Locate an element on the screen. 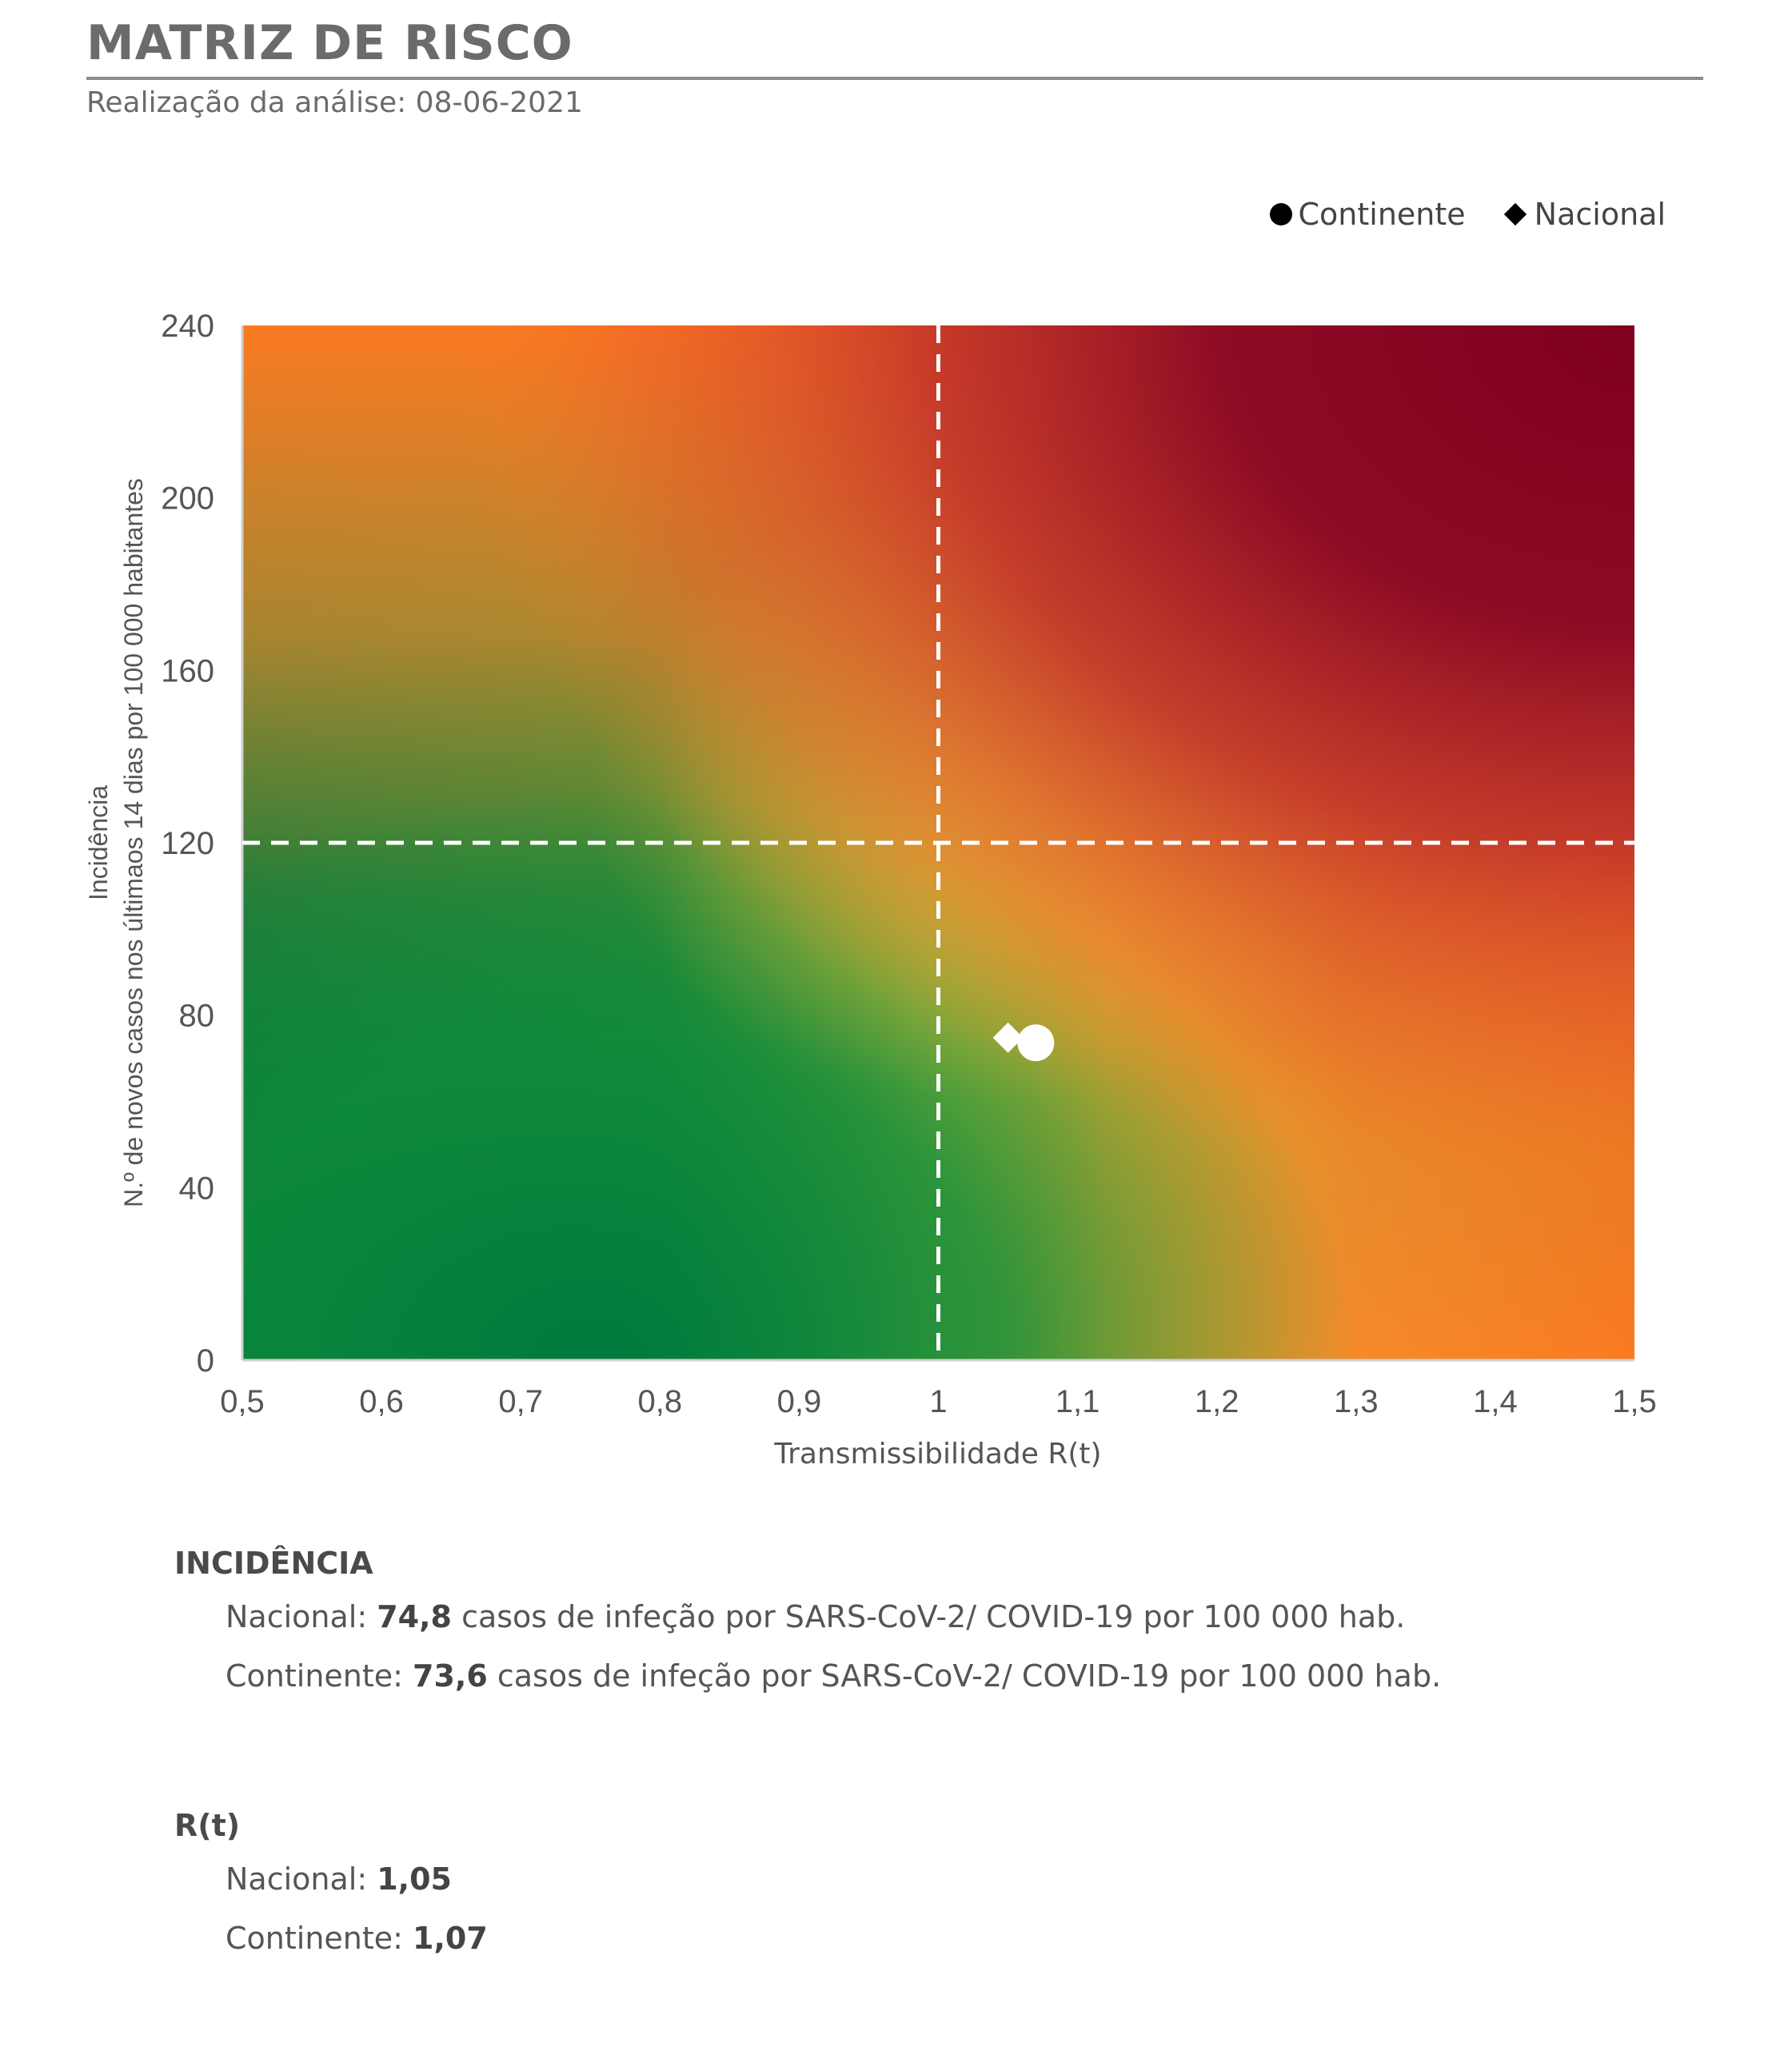  rt-heading: R(t) is located at coordinates (207, 1825).